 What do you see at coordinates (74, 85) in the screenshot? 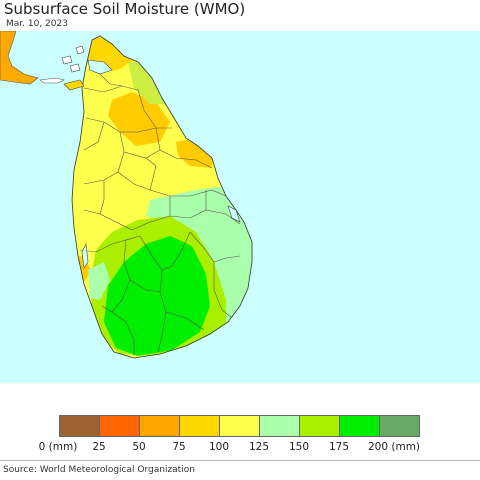
I see `mannar-island` at bounding box center [74, 85].